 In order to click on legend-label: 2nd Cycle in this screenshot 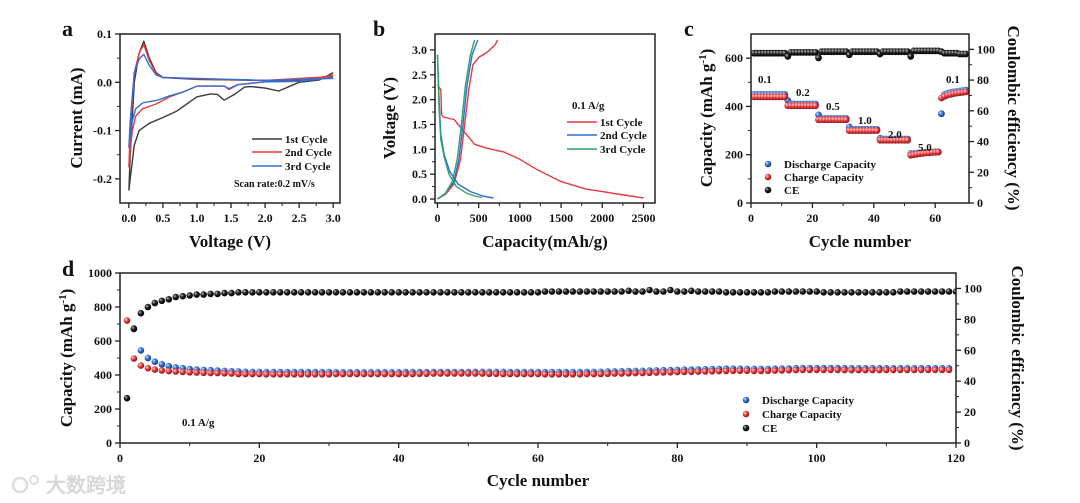, I will do `click(308, 153)`.